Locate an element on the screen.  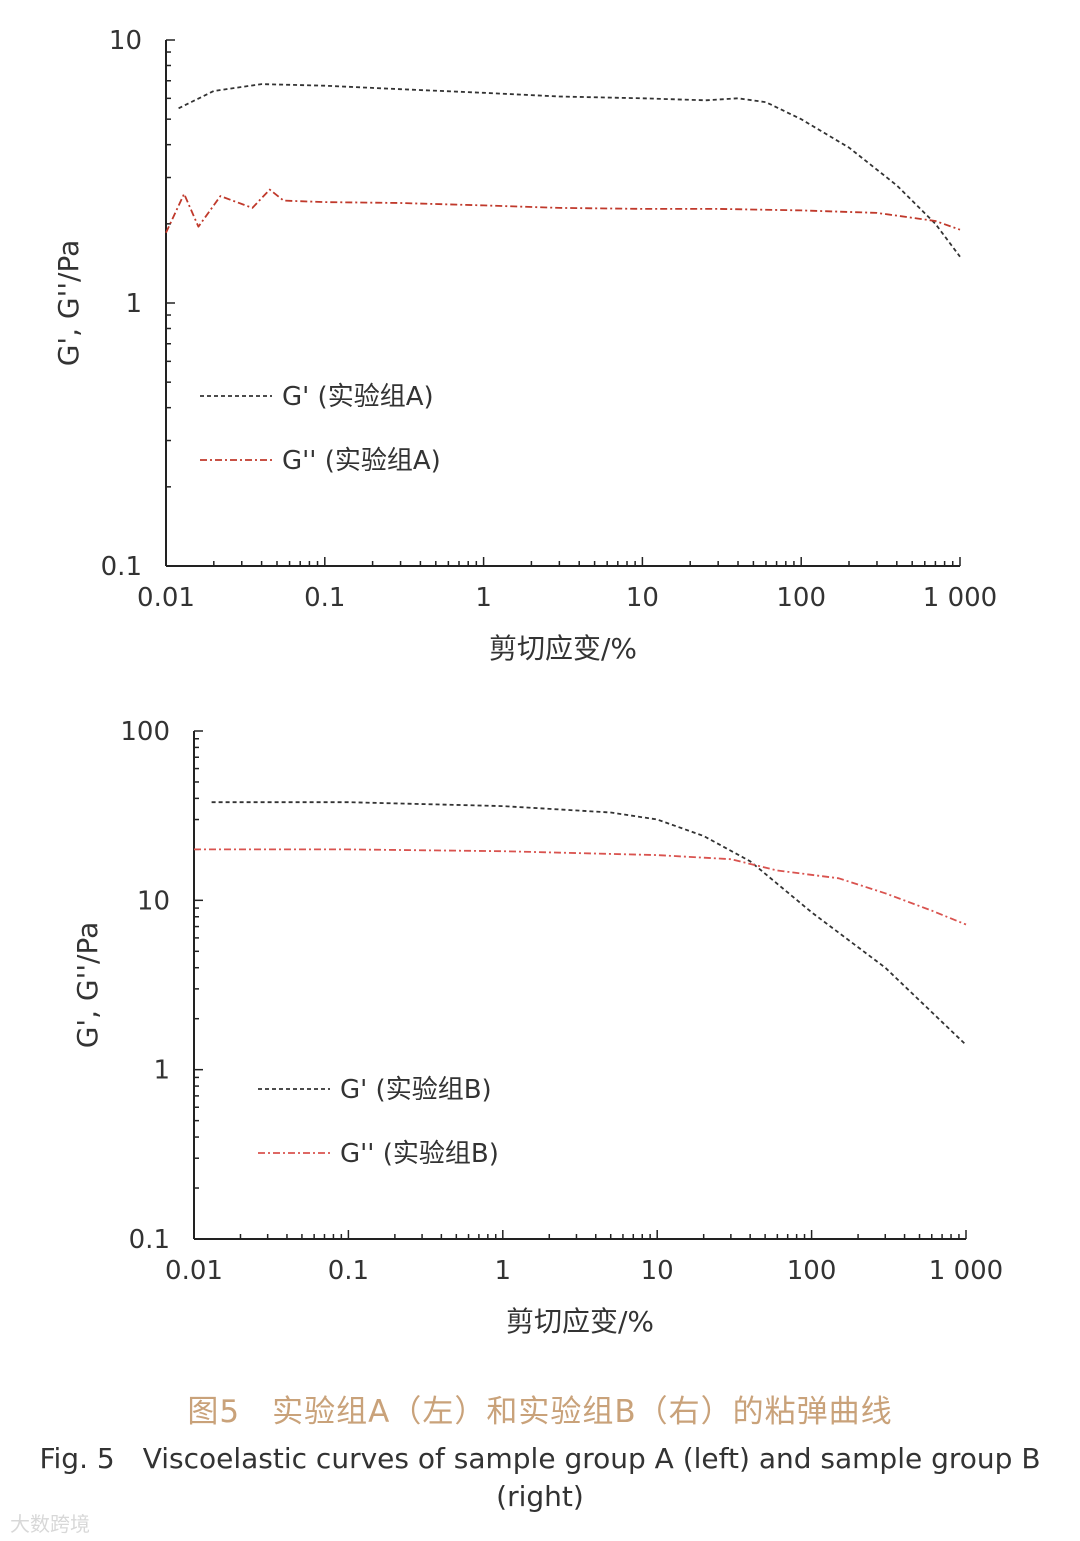
legend-label: G'' (实验组B) is located at coordinates (419, 1154).